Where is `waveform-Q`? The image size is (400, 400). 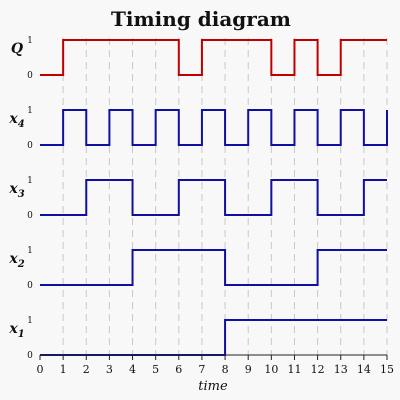 waveform-Q is located at coordinates (213, 57).